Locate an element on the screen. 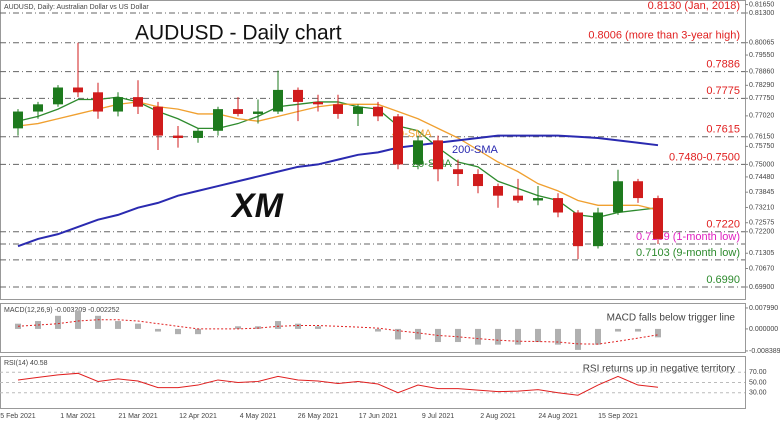  y-tick-label: 0.78290 is located at coordinates (761, 85).